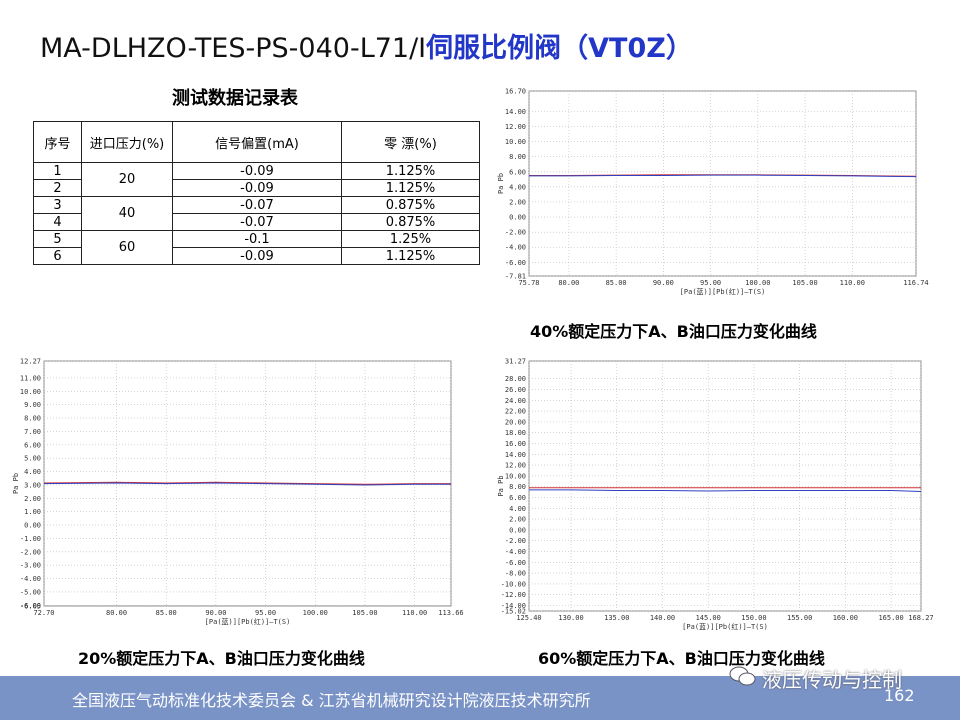 This screenshot has width=960, height=720. I want to click on y-tick-label: -8.00, so click(515, 574).